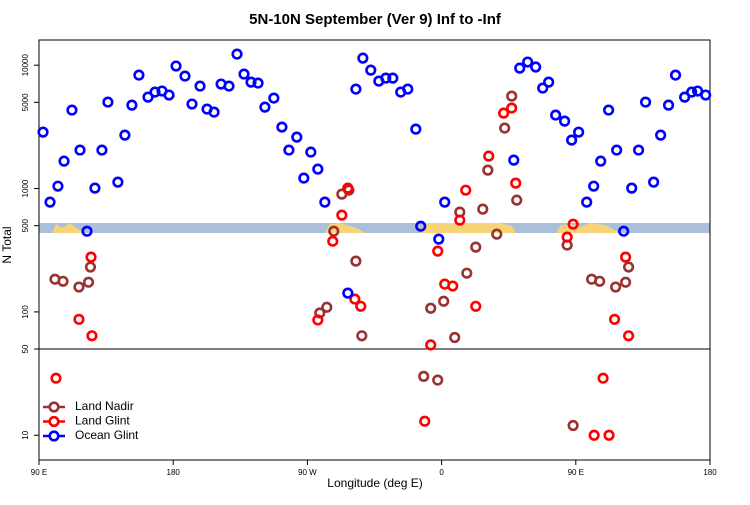  I want to click on land-band, so click(374, 228).